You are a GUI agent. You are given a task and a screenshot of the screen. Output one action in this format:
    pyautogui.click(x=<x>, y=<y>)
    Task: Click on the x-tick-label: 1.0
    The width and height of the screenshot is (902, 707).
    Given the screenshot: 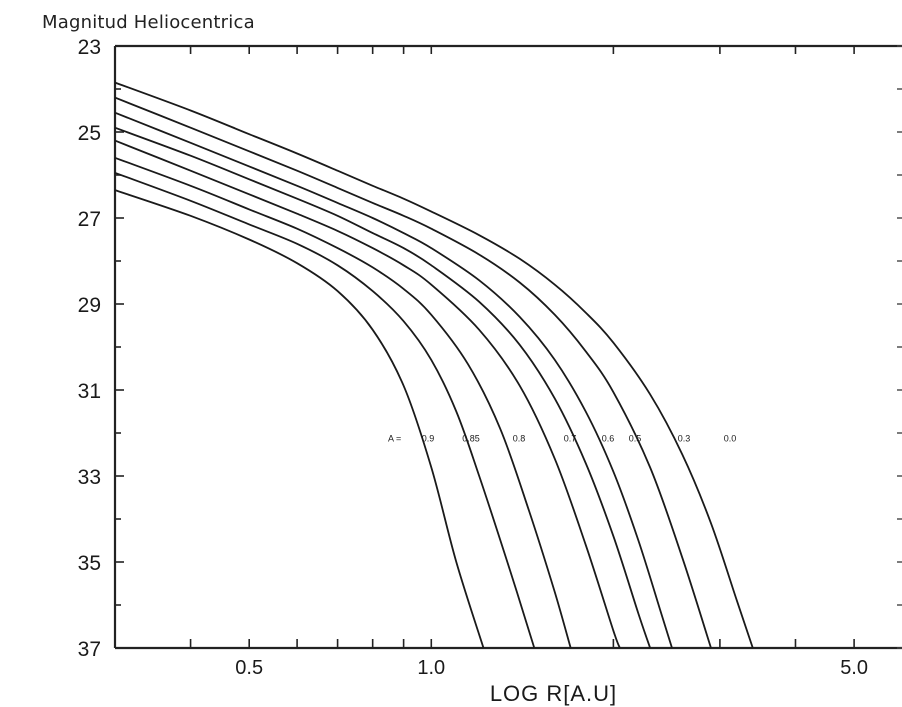 What is the action you would take?
    pyautogui.click(x=431, y=668)
    